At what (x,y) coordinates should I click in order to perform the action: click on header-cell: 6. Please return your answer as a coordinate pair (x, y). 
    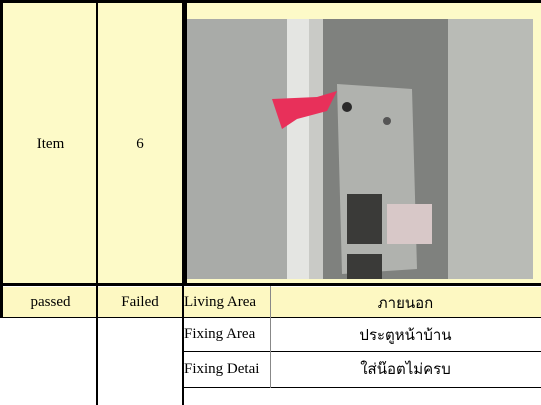
    Looking at the image, I should click on (140, 143).